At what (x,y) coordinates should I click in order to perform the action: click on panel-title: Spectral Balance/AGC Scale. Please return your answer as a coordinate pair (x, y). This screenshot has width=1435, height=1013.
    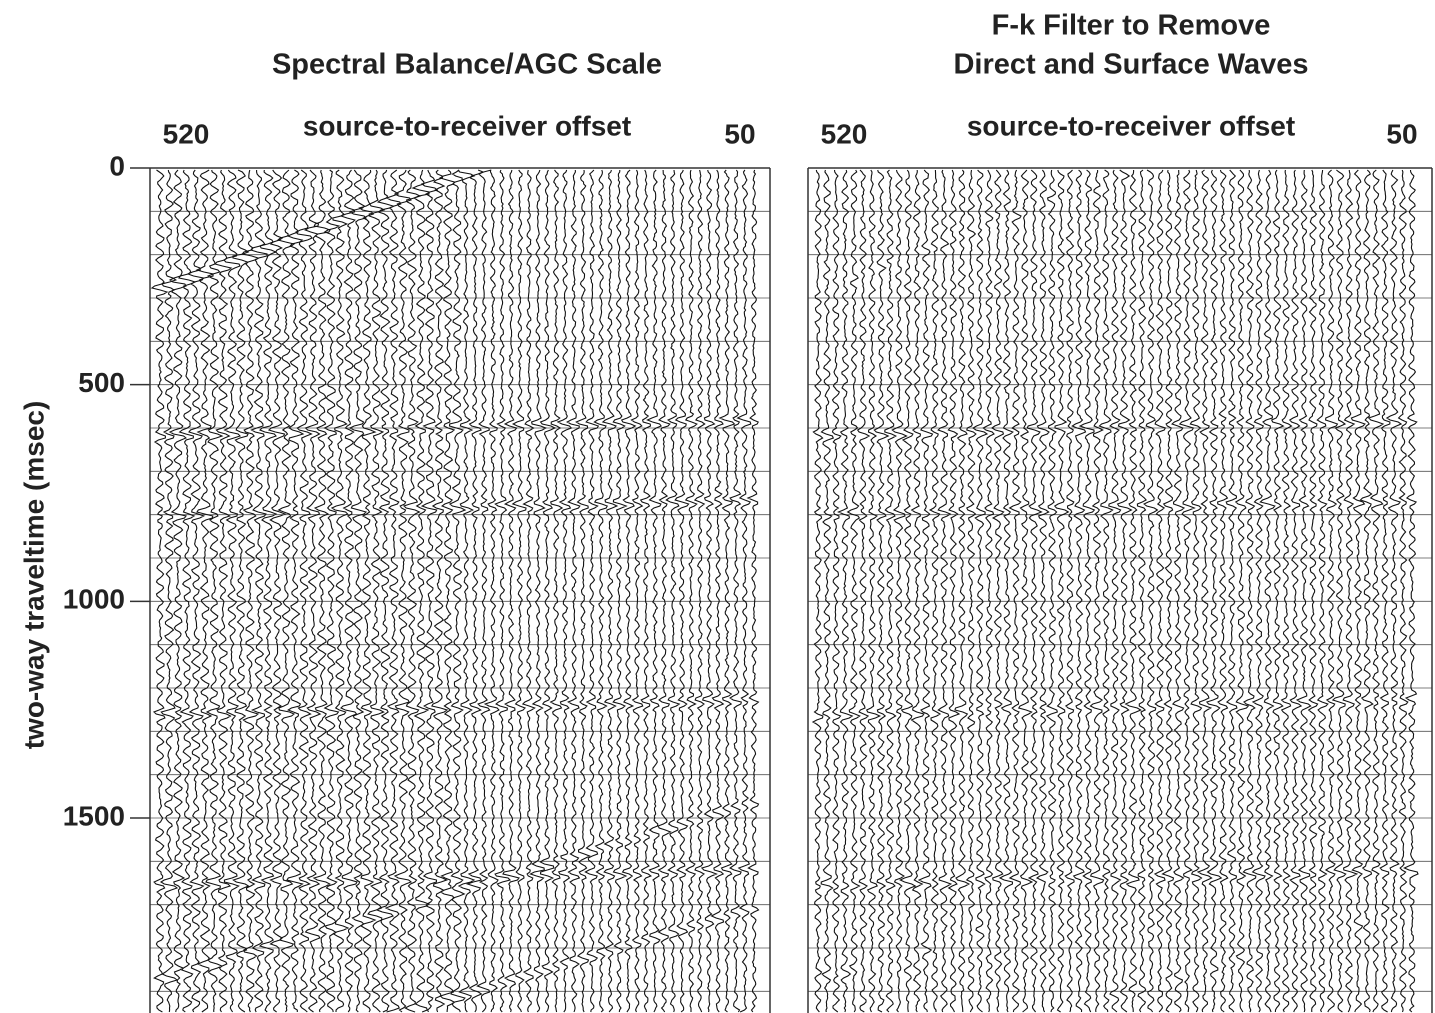
    Looking at the image, I should click on (467, 65).